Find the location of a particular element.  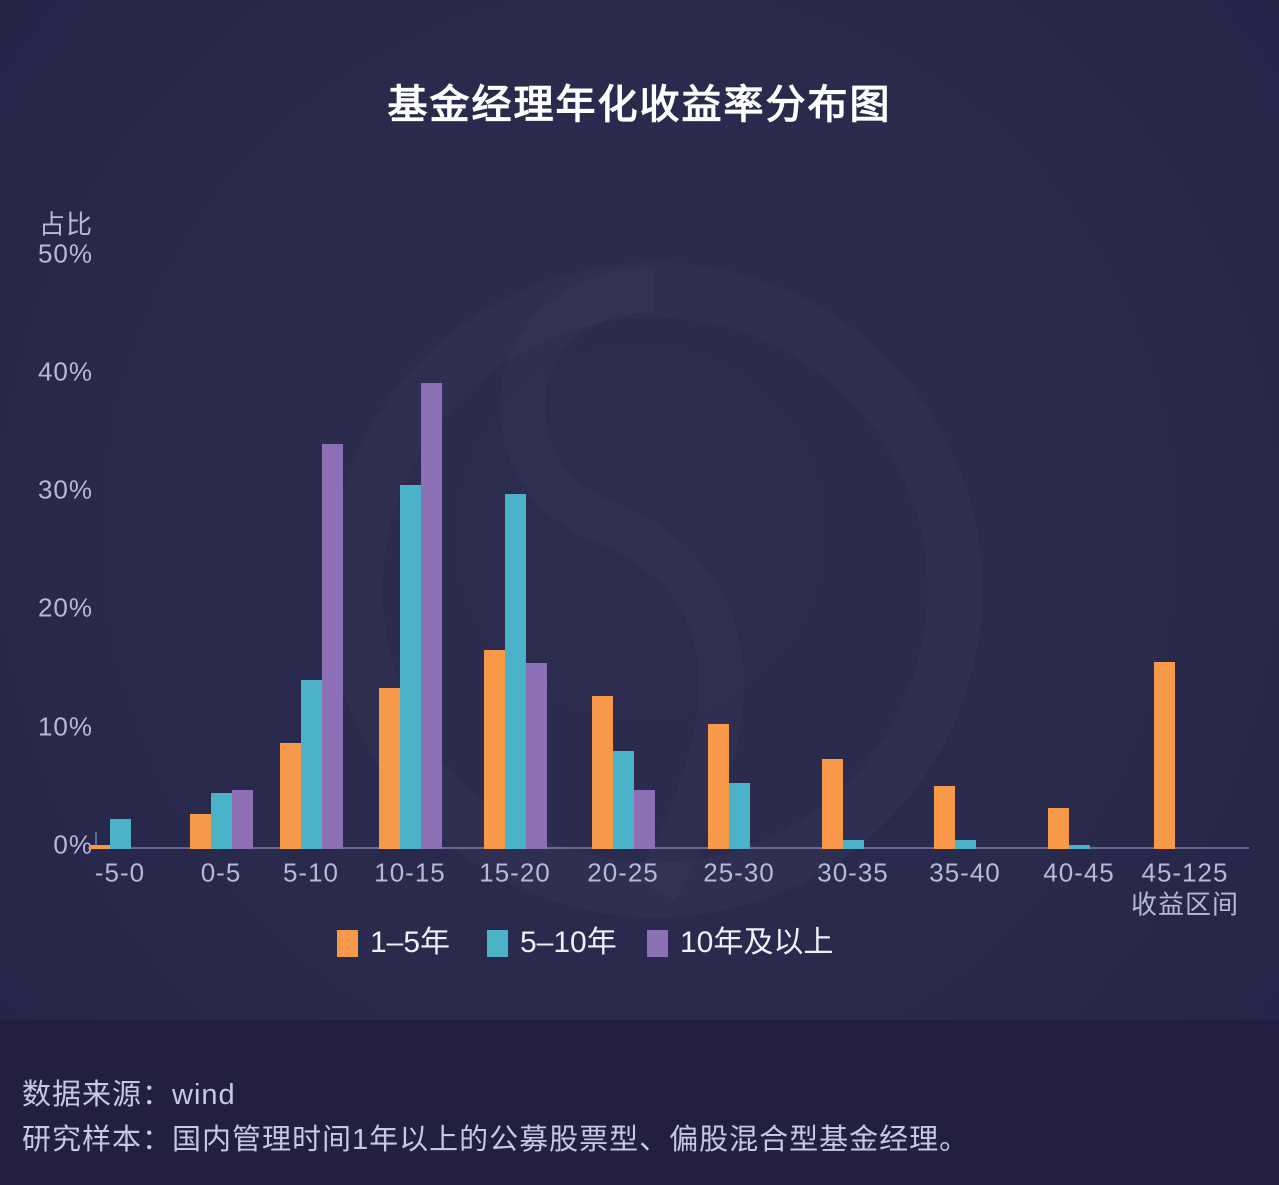

x-tick-label: 40-45 is located at coordinates (1079, 872).